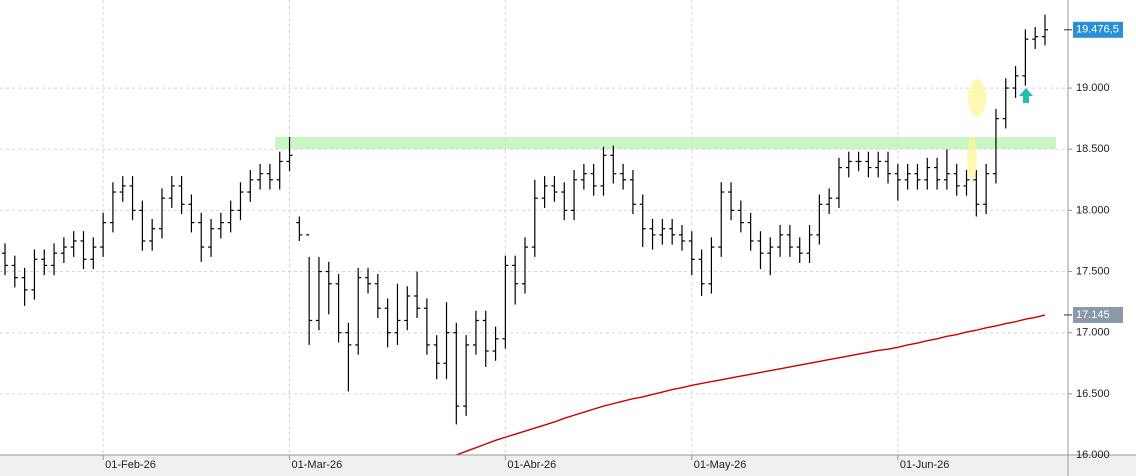 The height and width of the screenshot is (476, 1136). Describe the element at coordinates (1026, 95) in the screenshot. I see `up-arrow` at that location.